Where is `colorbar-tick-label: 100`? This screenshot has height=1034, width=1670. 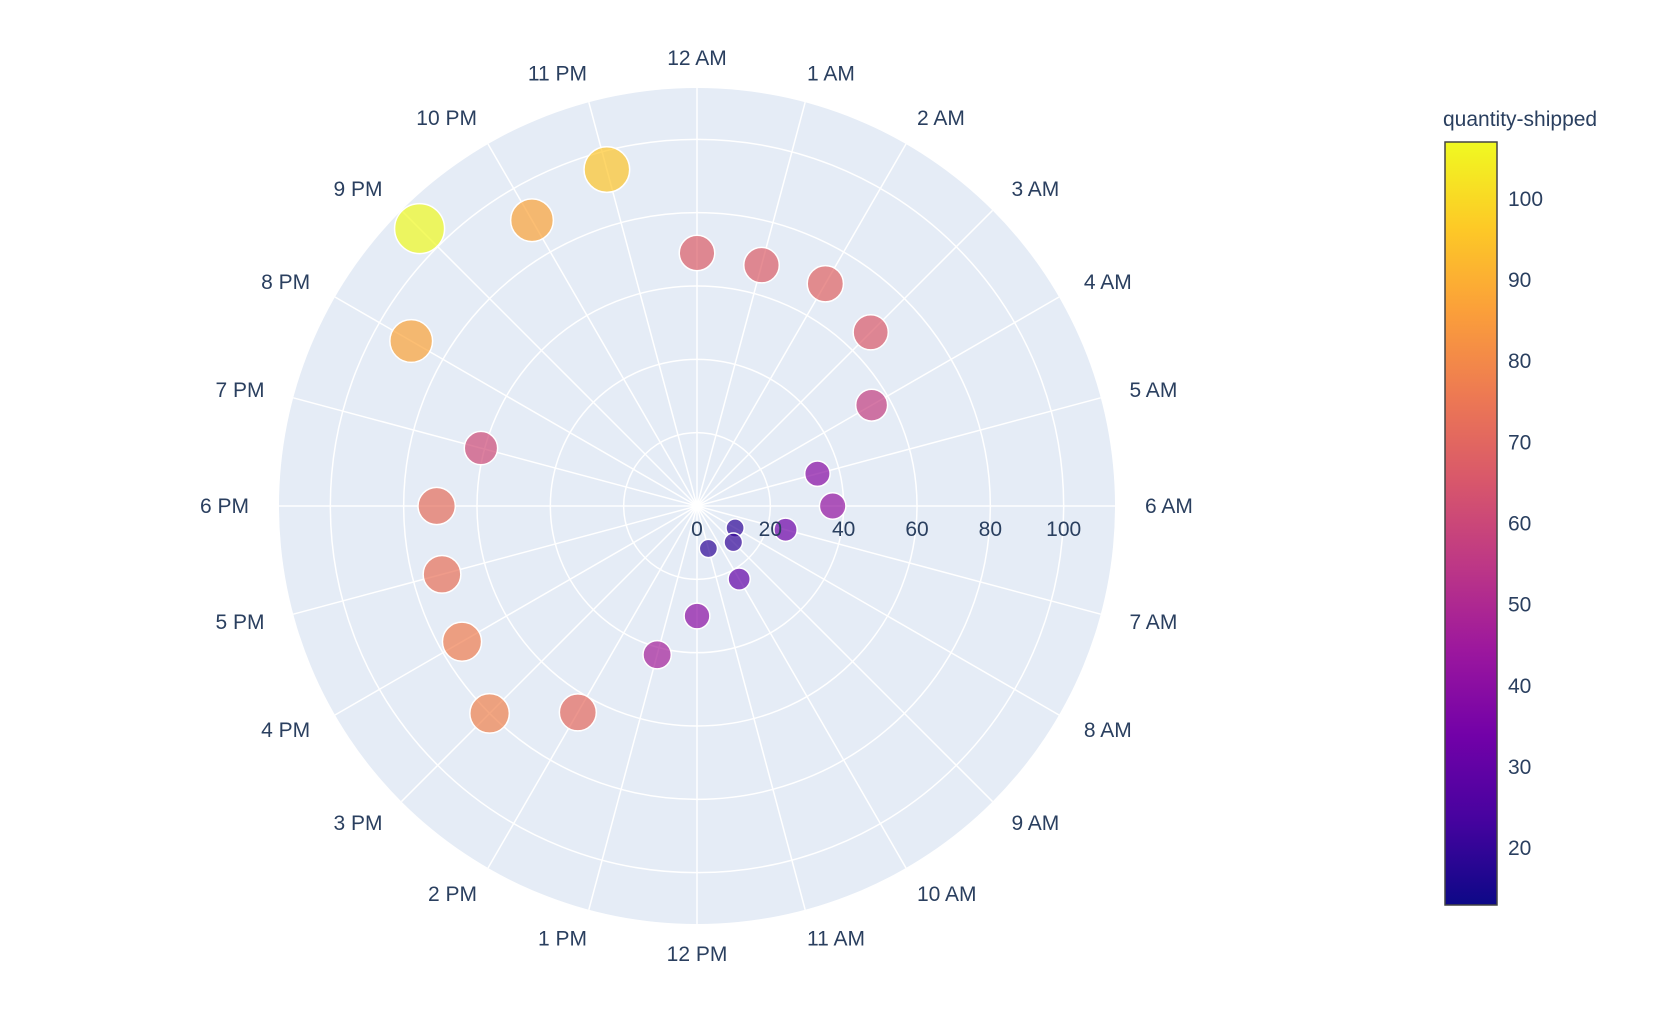 colorbar-tick-label: 100 is located at coordinates (1525, 199).